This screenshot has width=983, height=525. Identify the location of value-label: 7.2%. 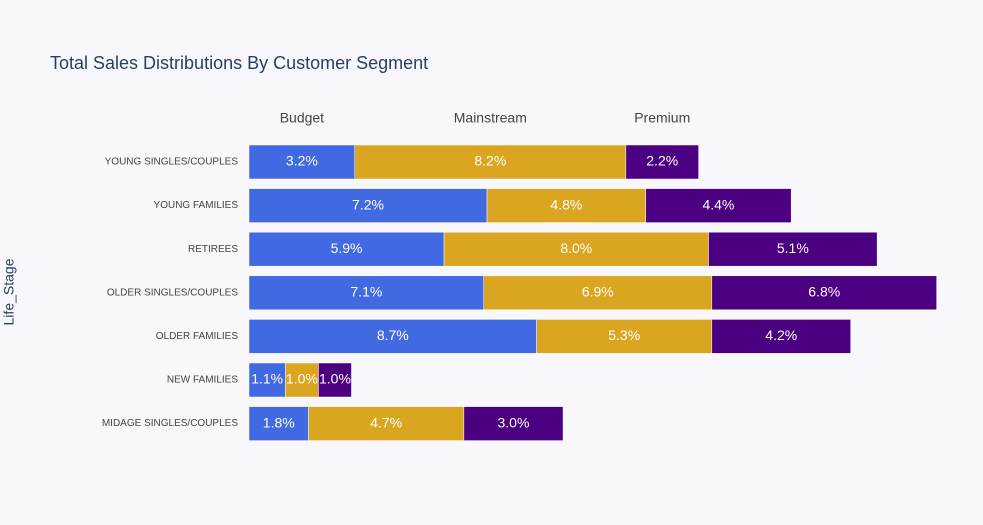
(368, 204).